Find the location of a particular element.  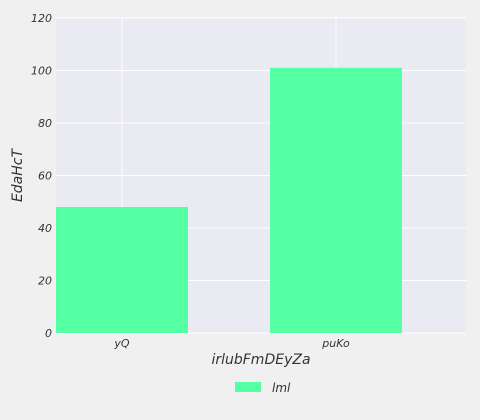

y-tick-label: 20 is located at coordinates (45, 281).